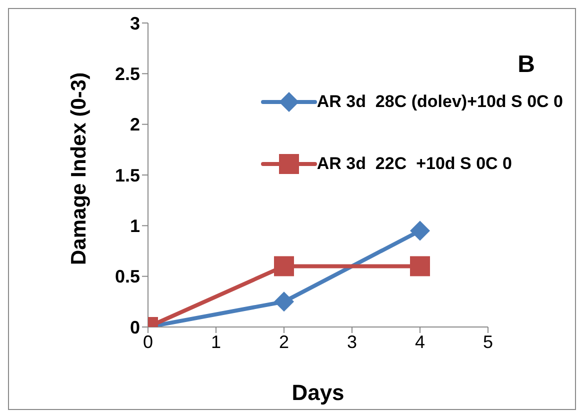 The image size is (584, 418). What do you see at coordinates (352, 342) in the screenshot?
I see `x-tick-label: 3` at bounding box center [352, 342].